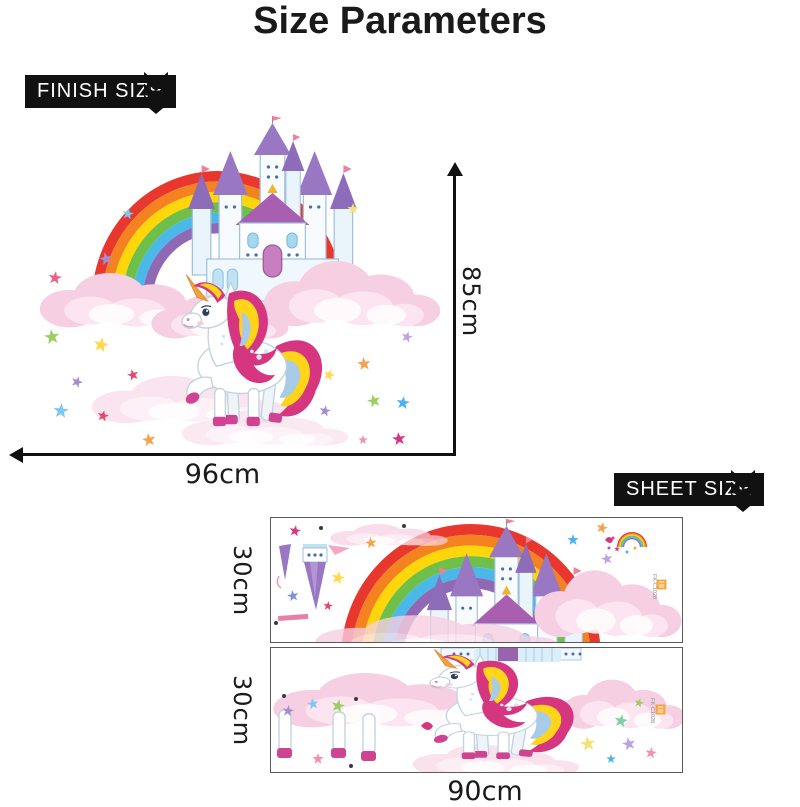 Image resolution: width=800 pixels, height=807 pixels. Describe the element at coordinates (242, 711) in the screenshot. I see `sheet2-height-label: 30cm` at that location.